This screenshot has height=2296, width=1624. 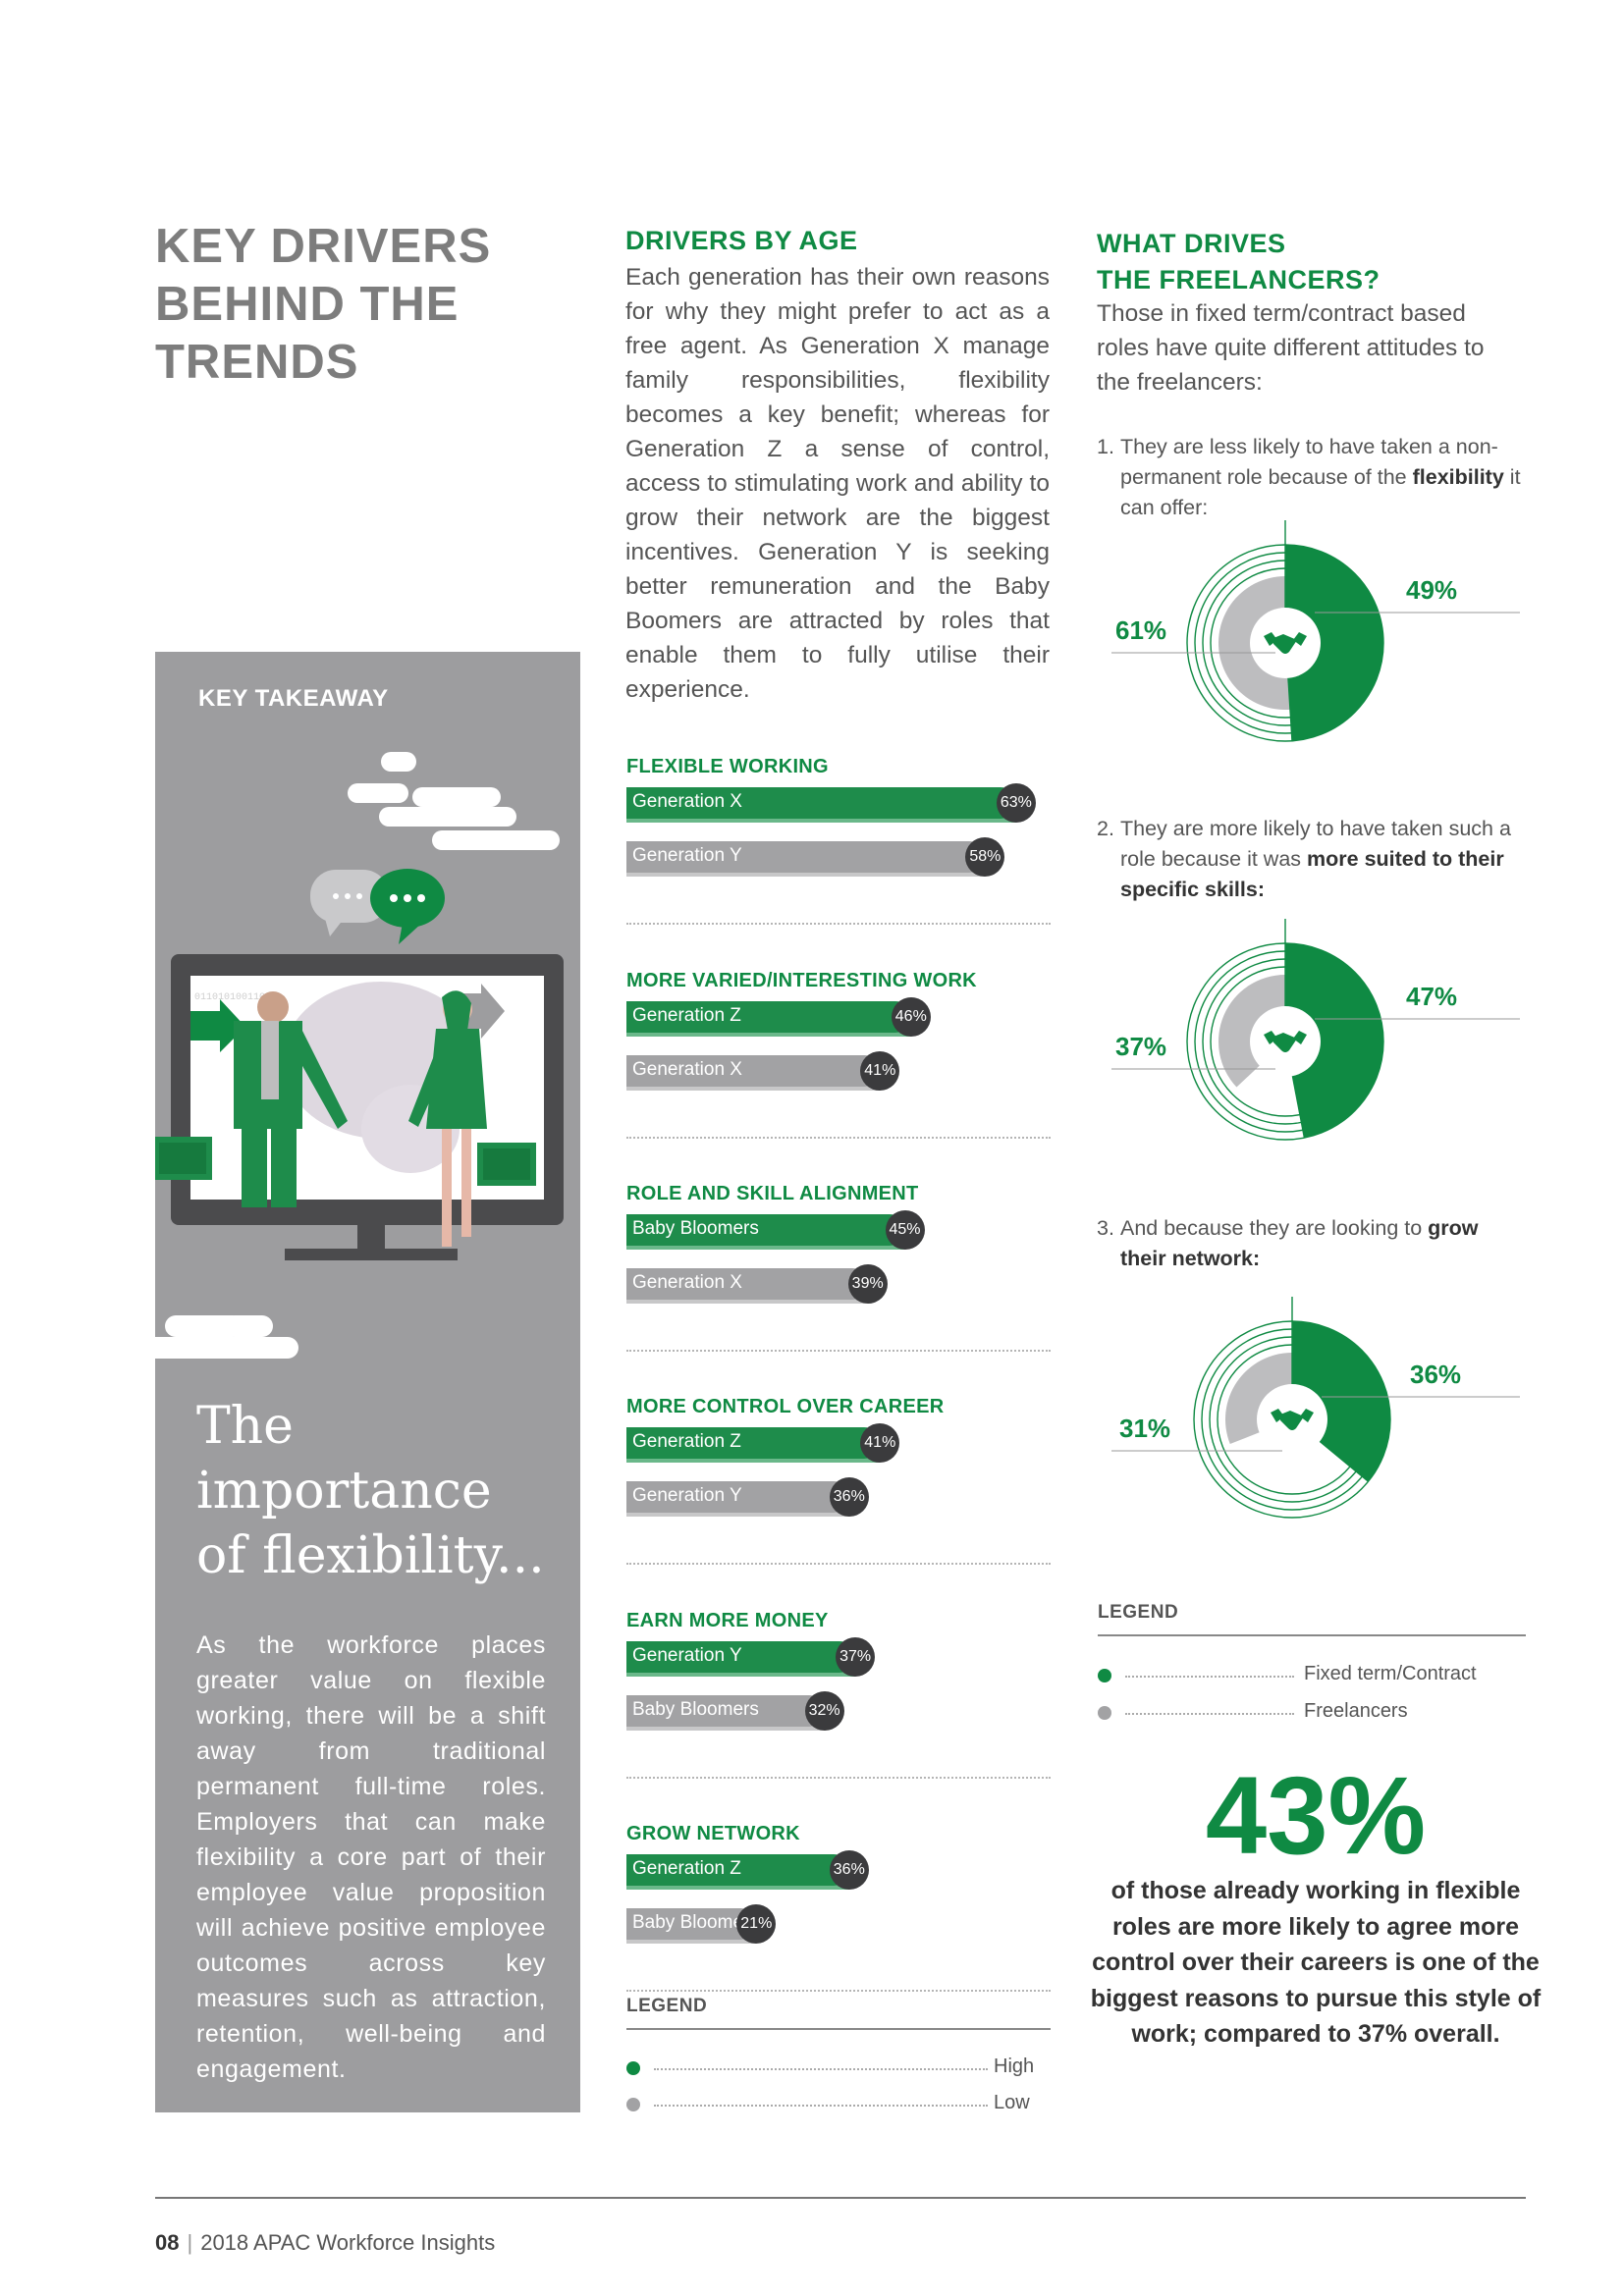 I want to click on drivers-by-age-title: DRIVERS BY AGE, so click(x=741, y=241).